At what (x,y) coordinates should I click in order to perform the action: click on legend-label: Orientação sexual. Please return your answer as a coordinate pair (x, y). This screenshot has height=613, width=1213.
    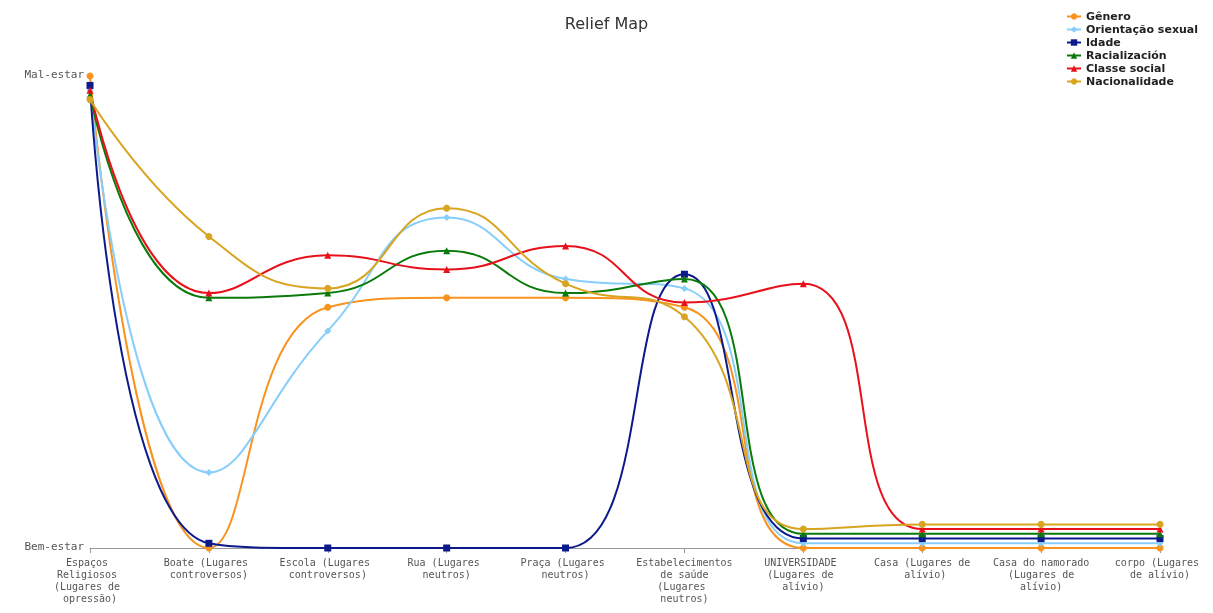
    Looking at the image, I should click on (1142, 29).